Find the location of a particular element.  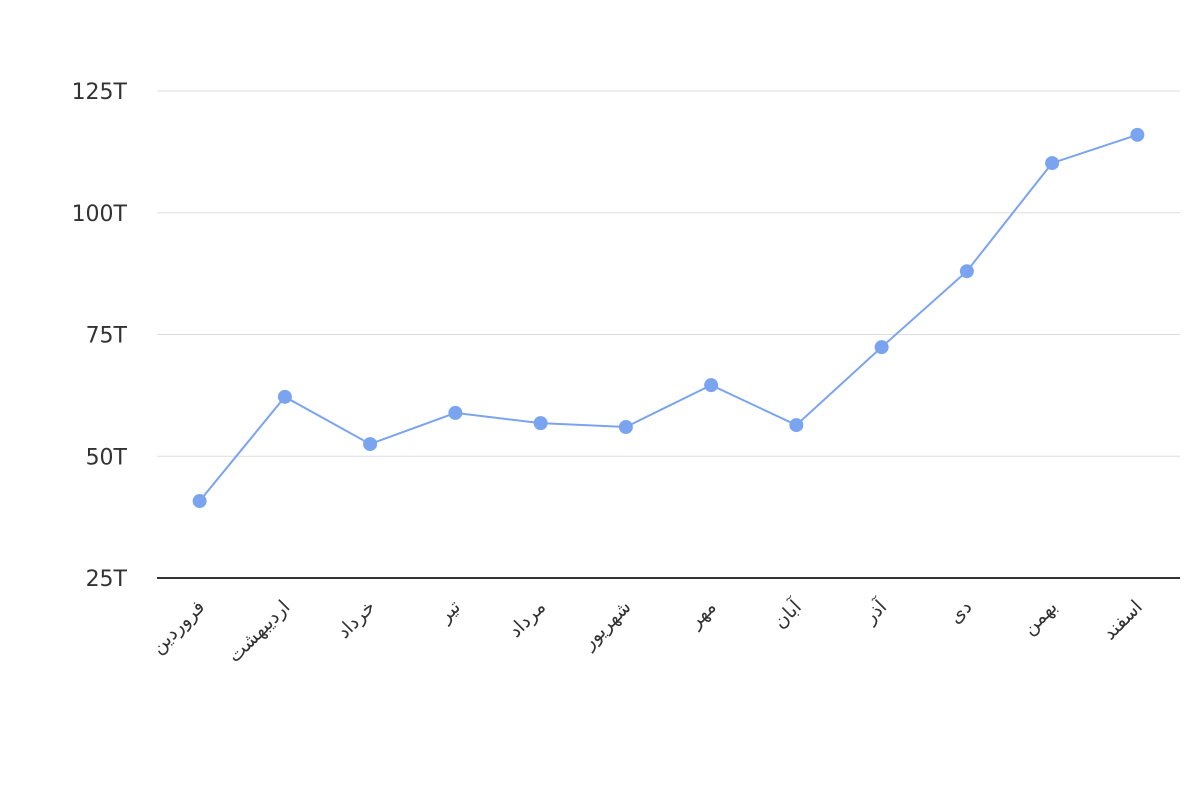

x-tick-label: تیر is located at coordinates (448, 611).